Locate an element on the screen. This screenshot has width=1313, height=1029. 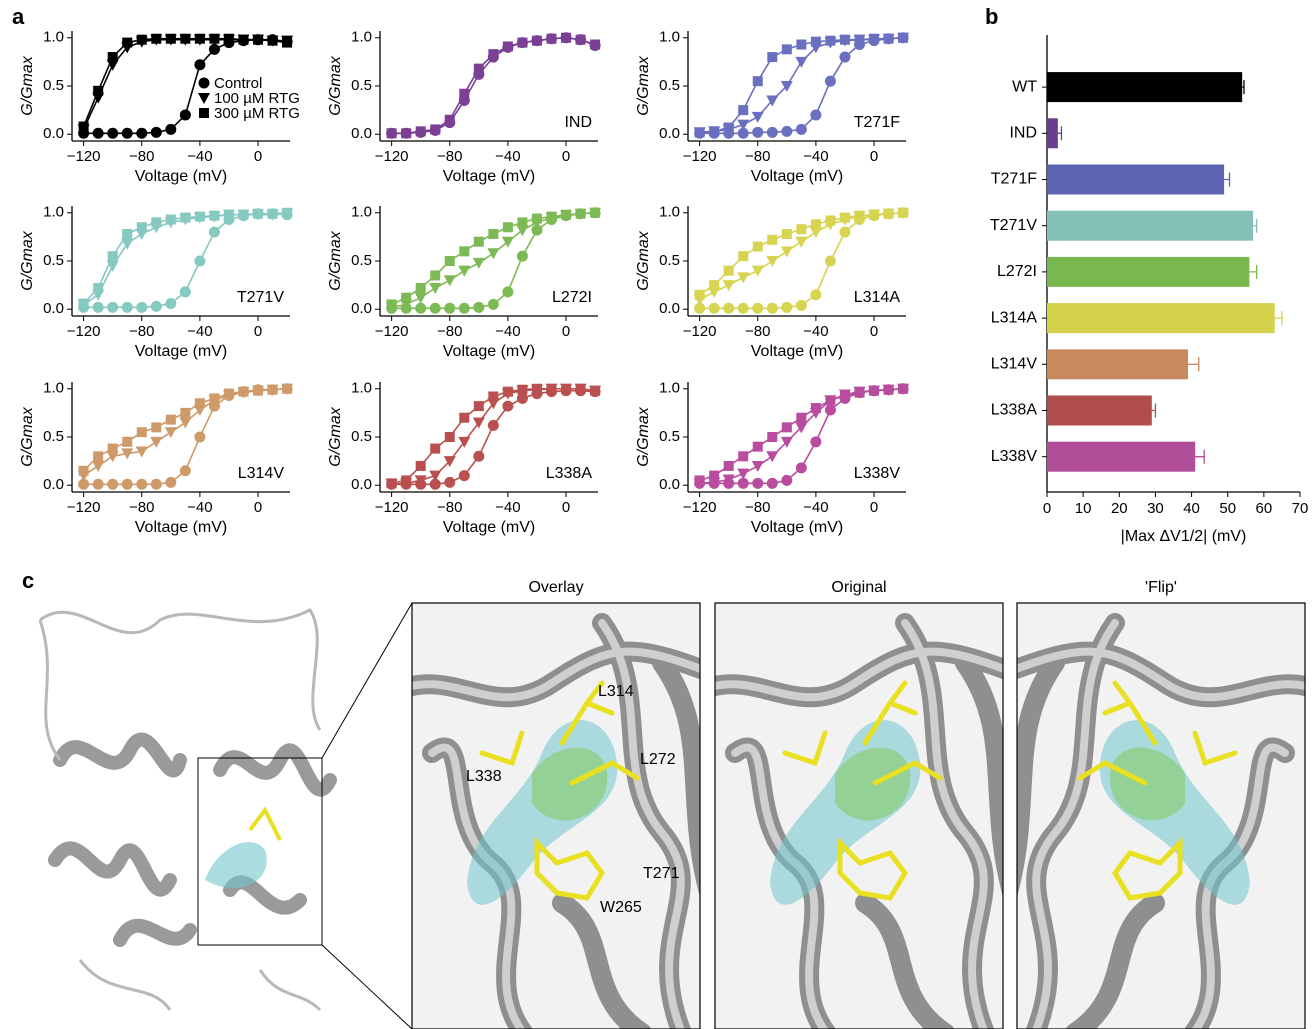
panel-label: c is located at coordinates (28, 580).